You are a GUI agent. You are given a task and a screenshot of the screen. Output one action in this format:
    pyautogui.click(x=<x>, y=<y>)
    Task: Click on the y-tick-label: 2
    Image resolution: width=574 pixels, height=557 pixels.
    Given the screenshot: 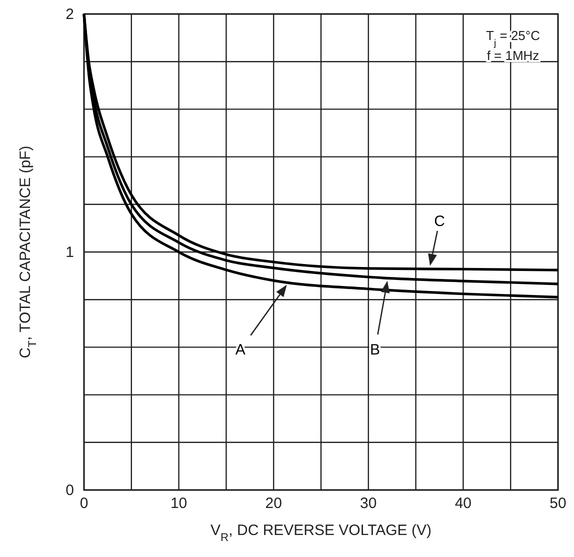 What is the action you would take?
    pyautogui.click(x=70, y=14)
    